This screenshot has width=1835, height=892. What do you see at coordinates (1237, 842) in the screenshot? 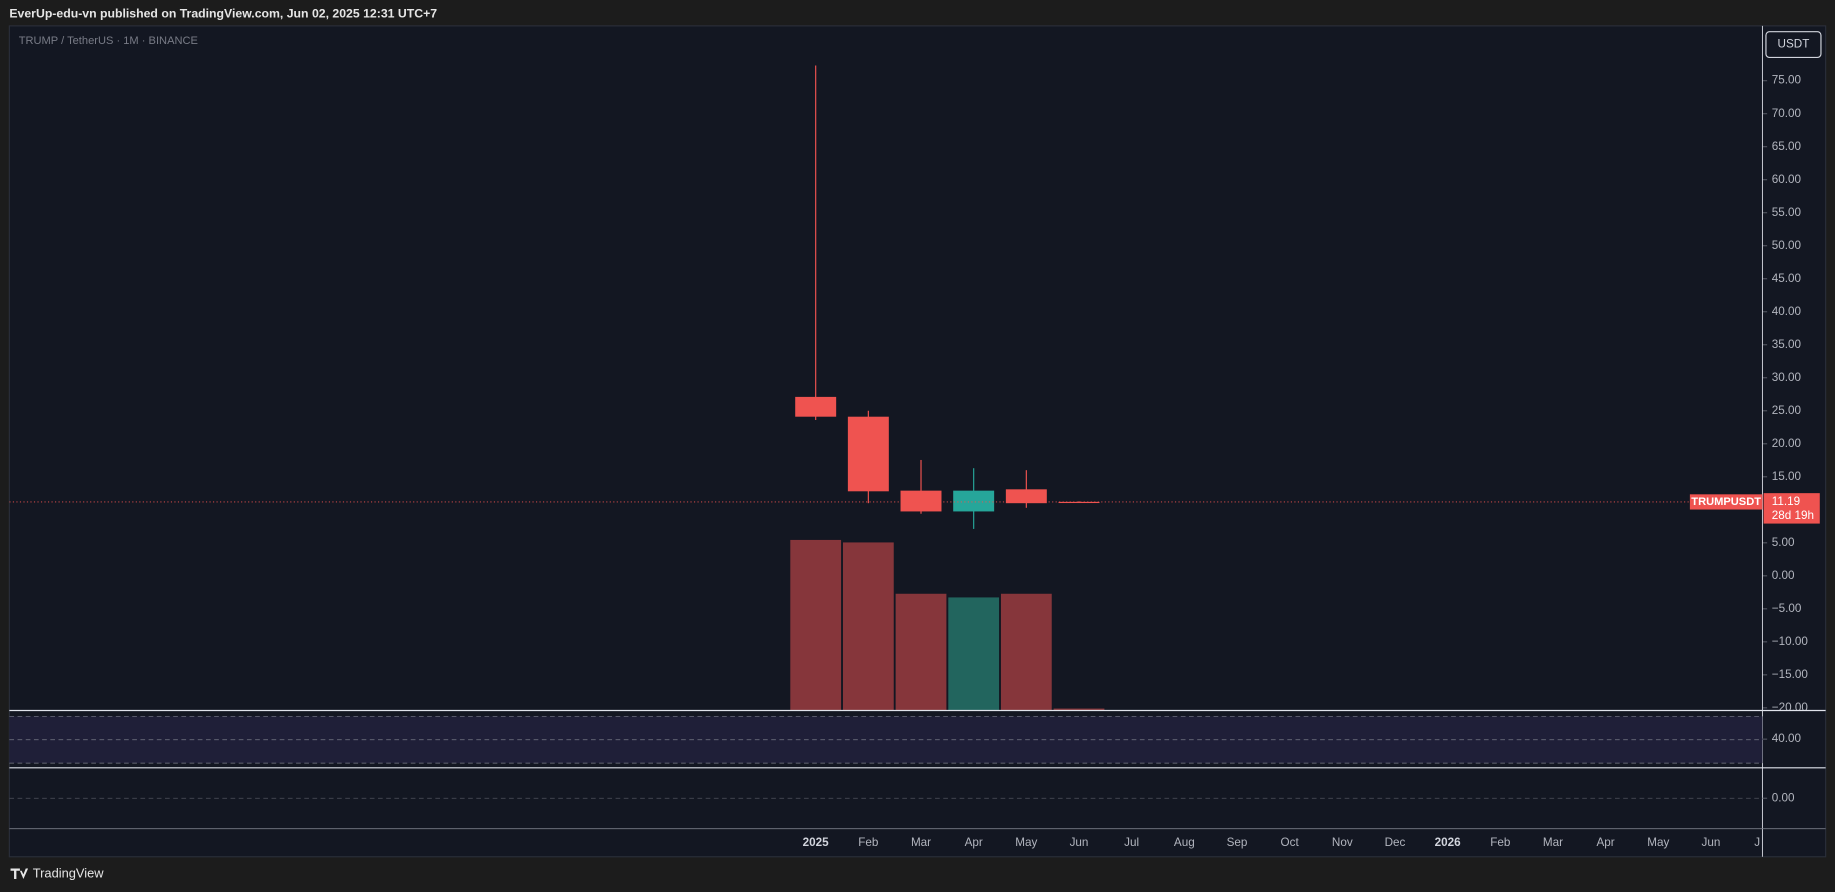
I see `x-tick-label: Sep` at bounding box center [1237, 842].